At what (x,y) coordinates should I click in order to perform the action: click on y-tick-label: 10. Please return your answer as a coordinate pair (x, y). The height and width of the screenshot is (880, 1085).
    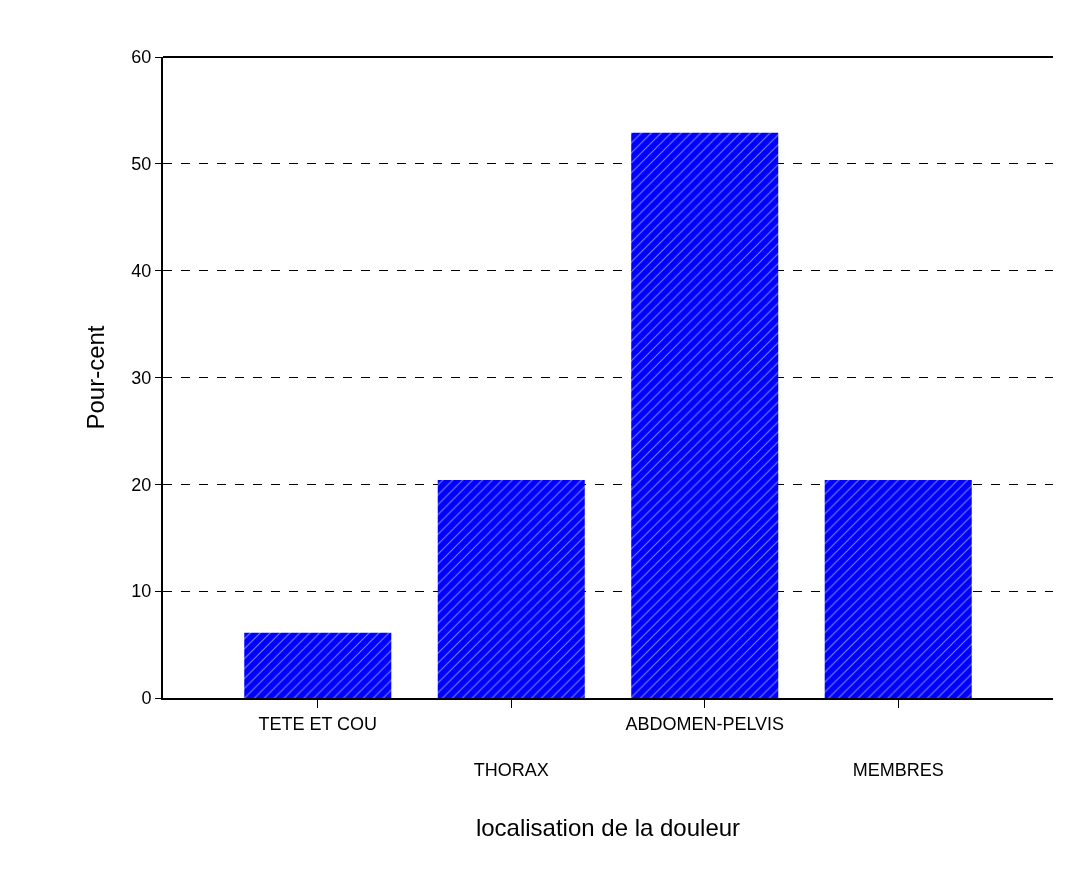
    Looking at the image, I should click on (141, 591).